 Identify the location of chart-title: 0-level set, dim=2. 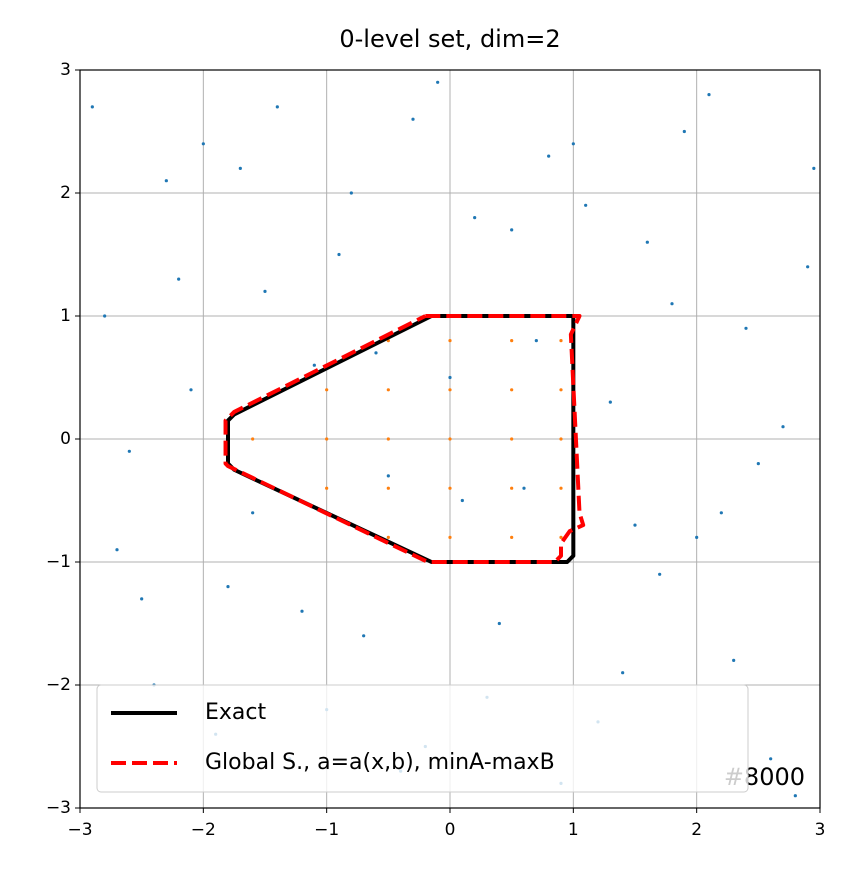
(449, 39).